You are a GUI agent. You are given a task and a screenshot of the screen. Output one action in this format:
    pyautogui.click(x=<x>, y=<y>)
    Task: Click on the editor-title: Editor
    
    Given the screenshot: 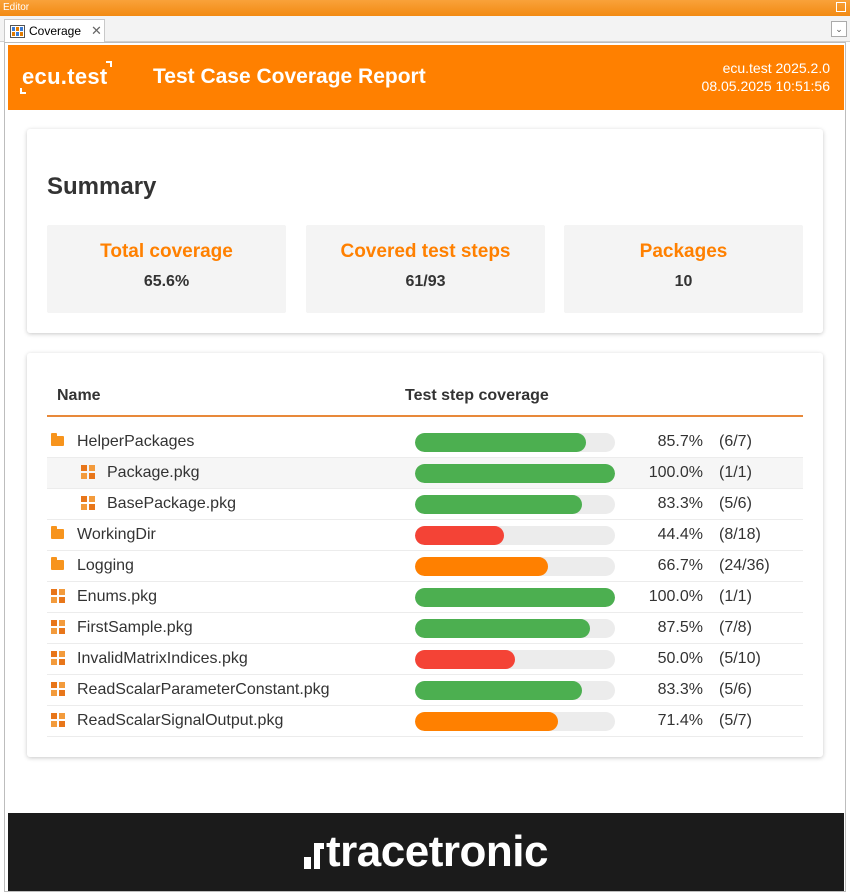 What is the action you would take?
    pyautogui.click(x=16, y=7)
    